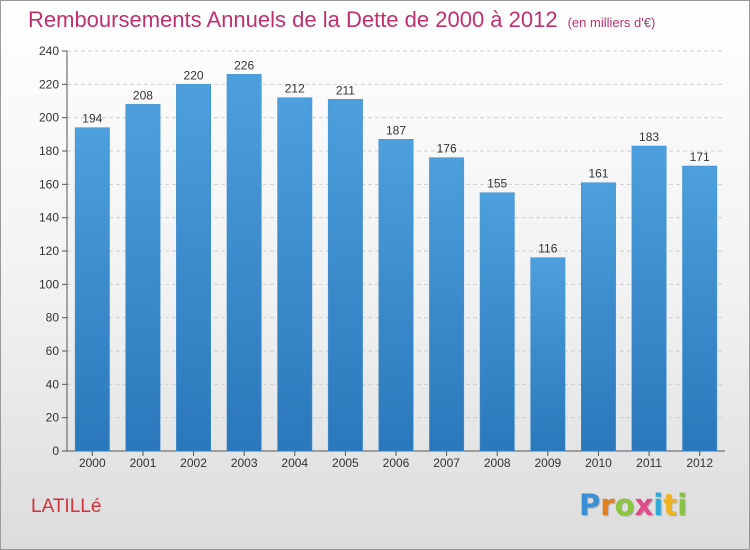  What do you see at coordinates (700, 308) in the screenshot?
I see `bar-2012` at bounding box center [700, 308].